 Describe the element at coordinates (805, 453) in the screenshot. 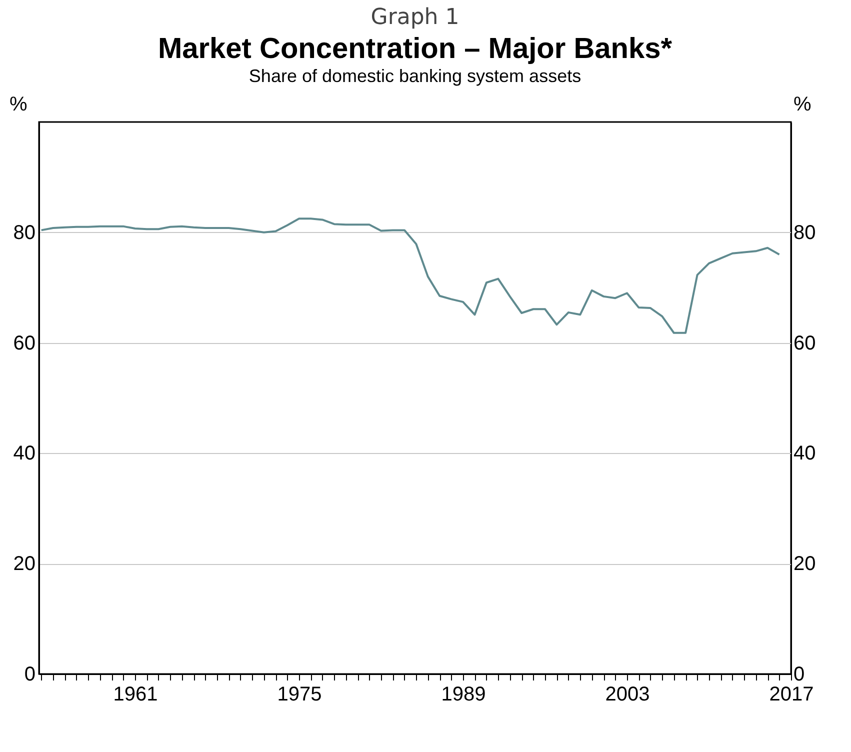

I see `y2-tick-label: 40` at that location.